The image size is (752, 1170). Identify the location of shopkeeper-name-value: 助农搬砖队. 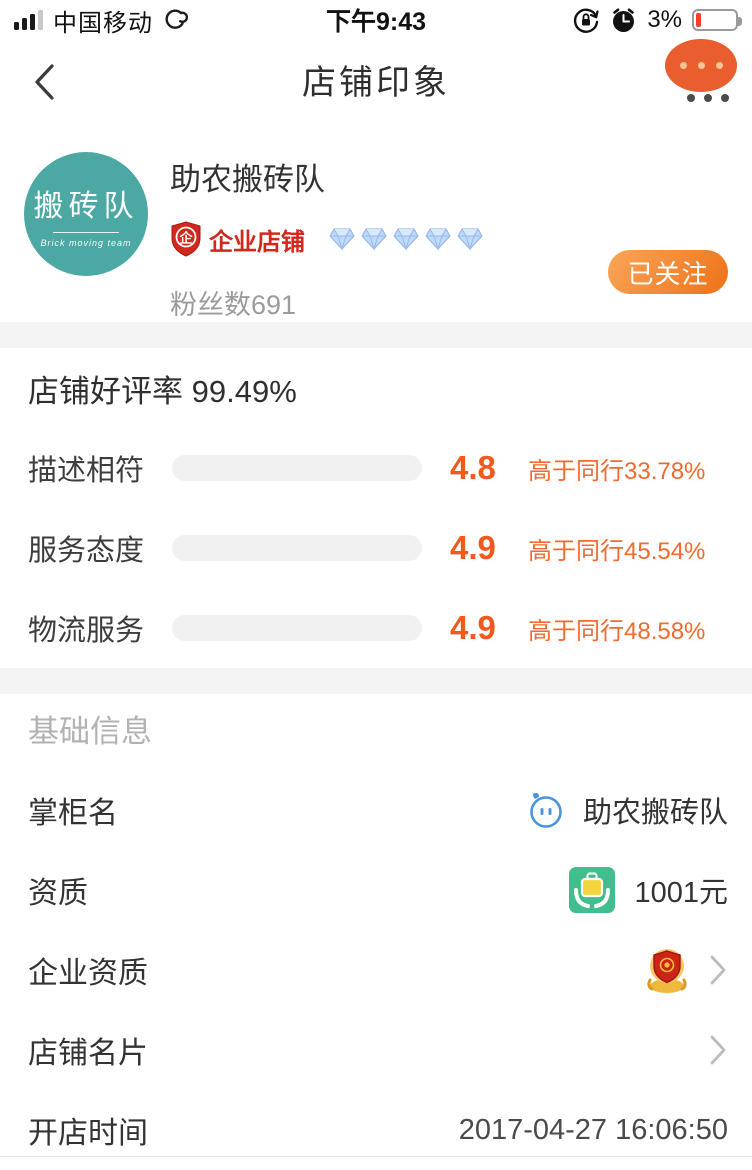
(655, 813).